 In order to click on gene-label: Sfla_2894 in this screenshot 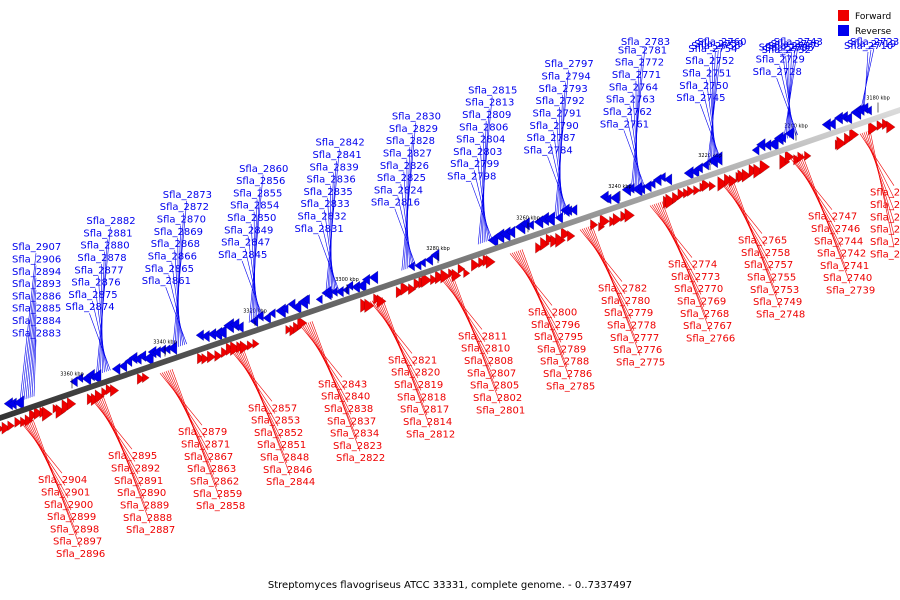, I will do `click(36, 272)`.